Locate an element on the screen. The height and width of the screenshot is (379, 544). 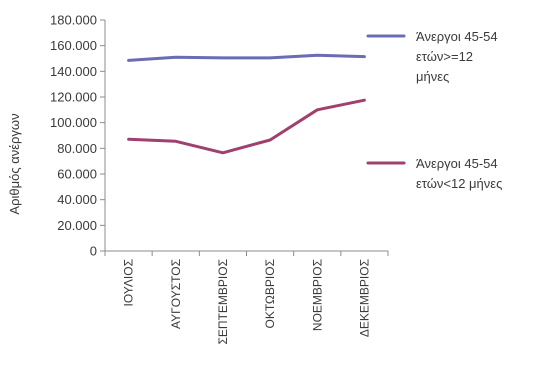
y-tick-label: 20.000 is located at coordinates (77, 225).